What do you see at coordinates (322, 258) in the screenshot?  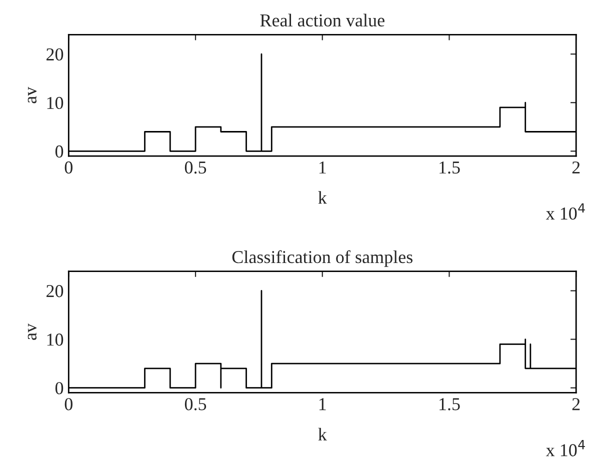 I see `chart-title: Classification of samples` at bounding box center [322, 258].